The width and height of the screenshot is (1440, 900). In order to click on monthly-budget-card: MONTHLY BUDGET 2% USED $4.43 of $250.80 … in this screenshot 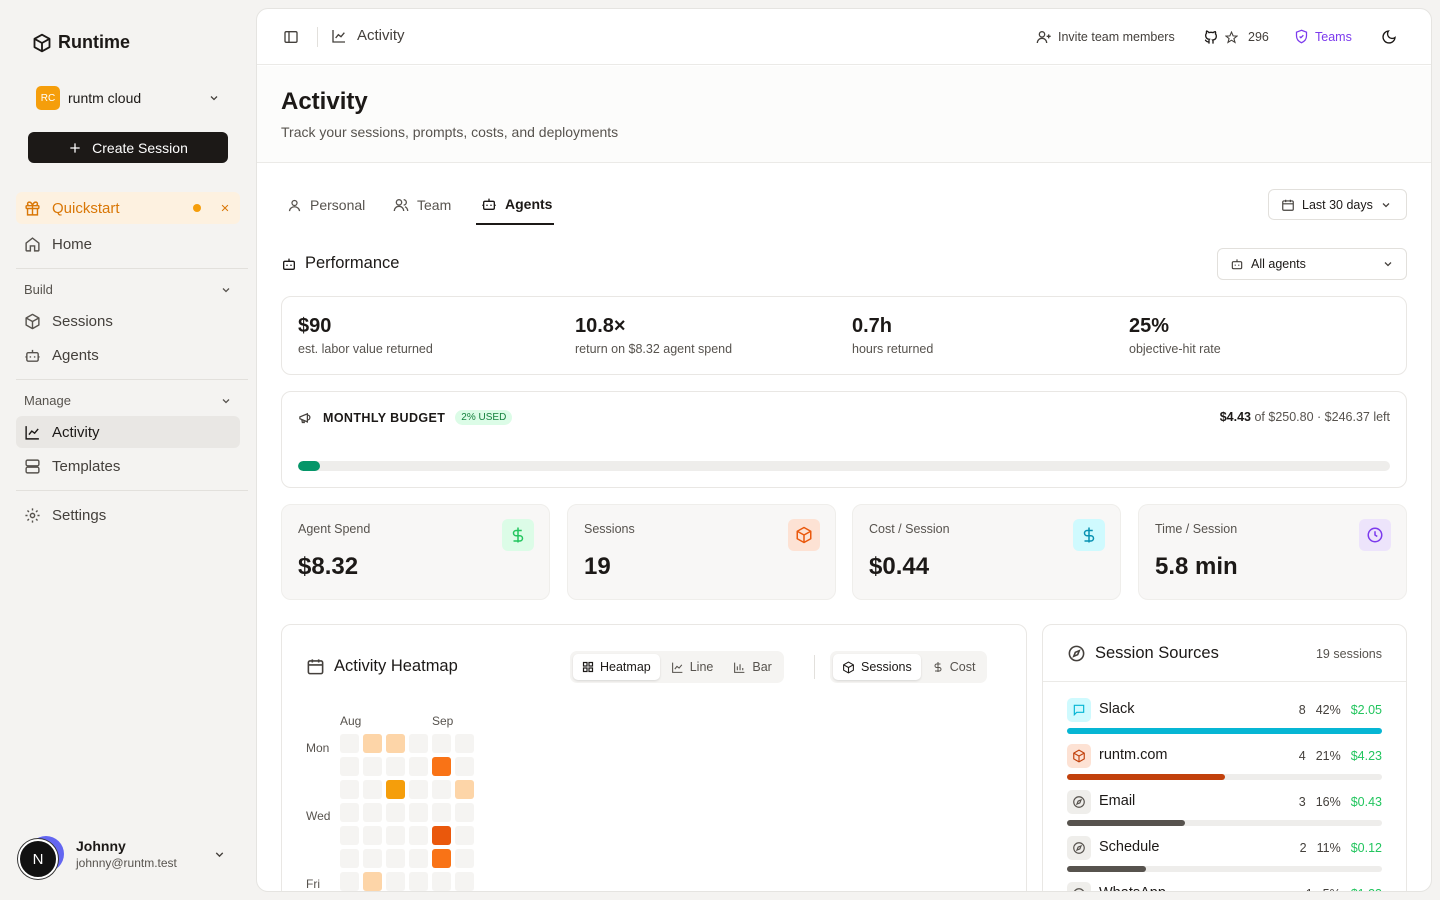, I will do `click(844, 439)`.